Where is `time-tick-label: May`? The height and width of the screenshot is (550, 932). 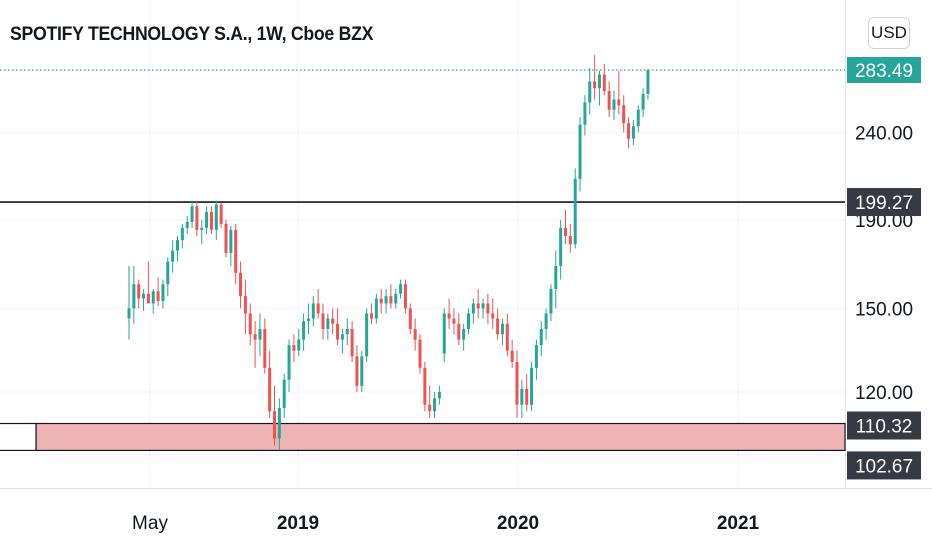
time-tick-label: May is located at coordinates (150, 523).